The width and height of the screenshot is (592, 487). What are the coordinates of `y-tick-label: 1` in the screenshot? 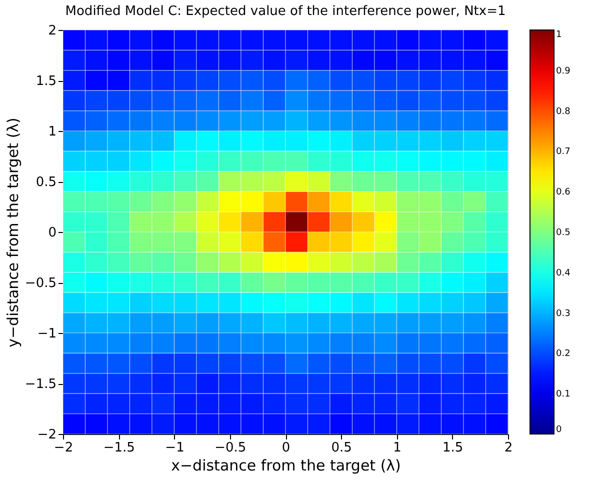 It's located at (52, 132).